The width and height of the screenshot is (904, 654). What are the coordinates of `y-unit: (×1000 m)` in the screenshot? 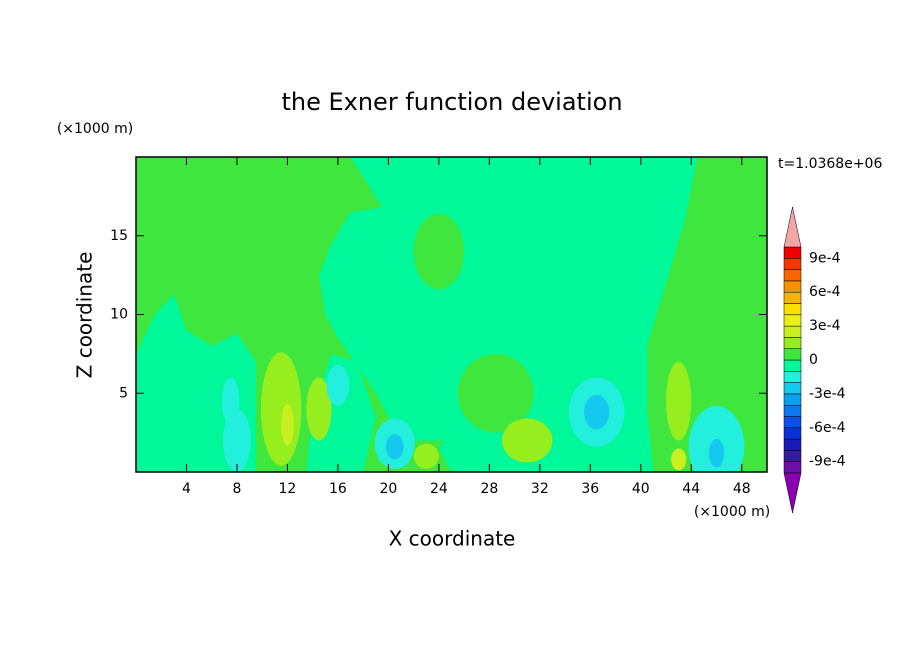 It's located at (95, 129).